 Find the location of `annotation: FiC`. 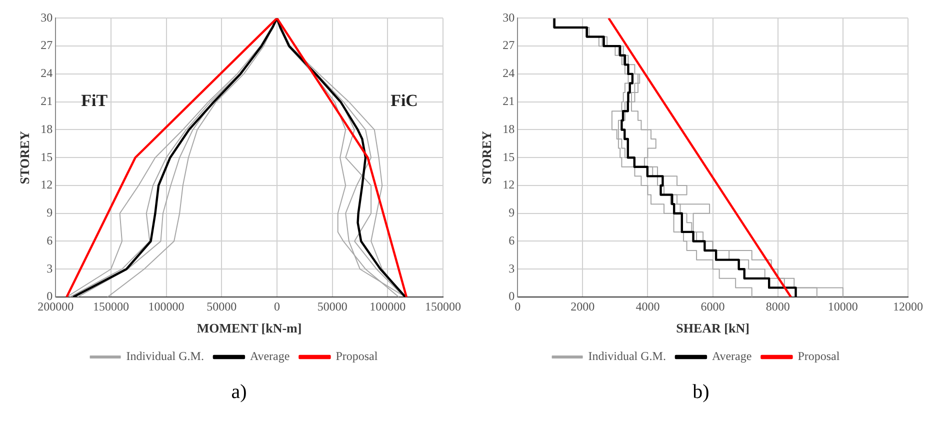

annotation: FiC is located at coordinates (404, 100).